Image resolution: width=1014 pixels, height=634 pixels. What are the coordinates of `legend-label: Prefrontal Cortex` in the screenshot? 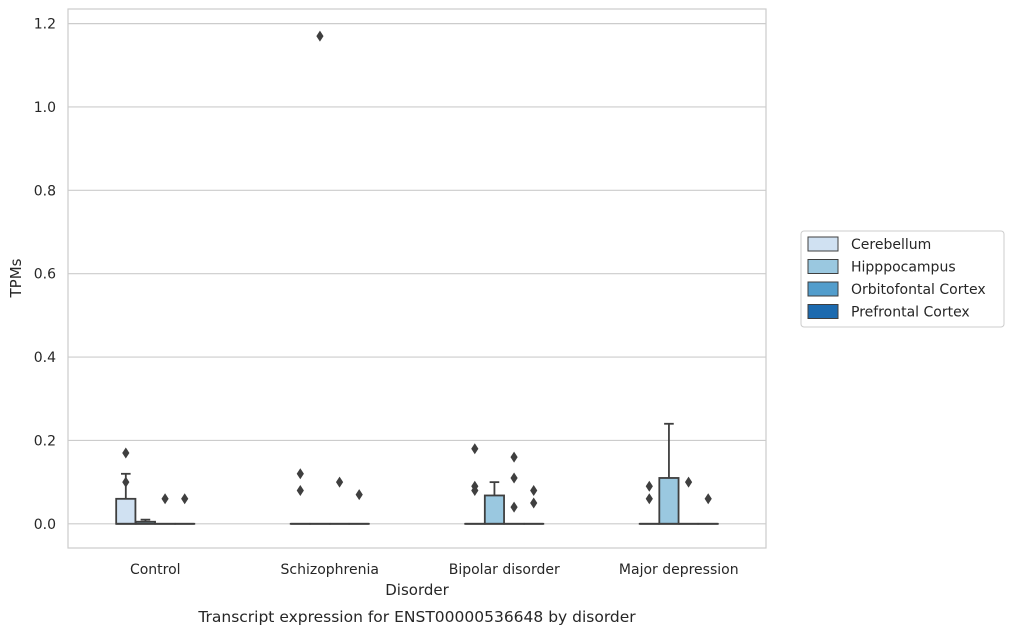 It's located at (910, 313).